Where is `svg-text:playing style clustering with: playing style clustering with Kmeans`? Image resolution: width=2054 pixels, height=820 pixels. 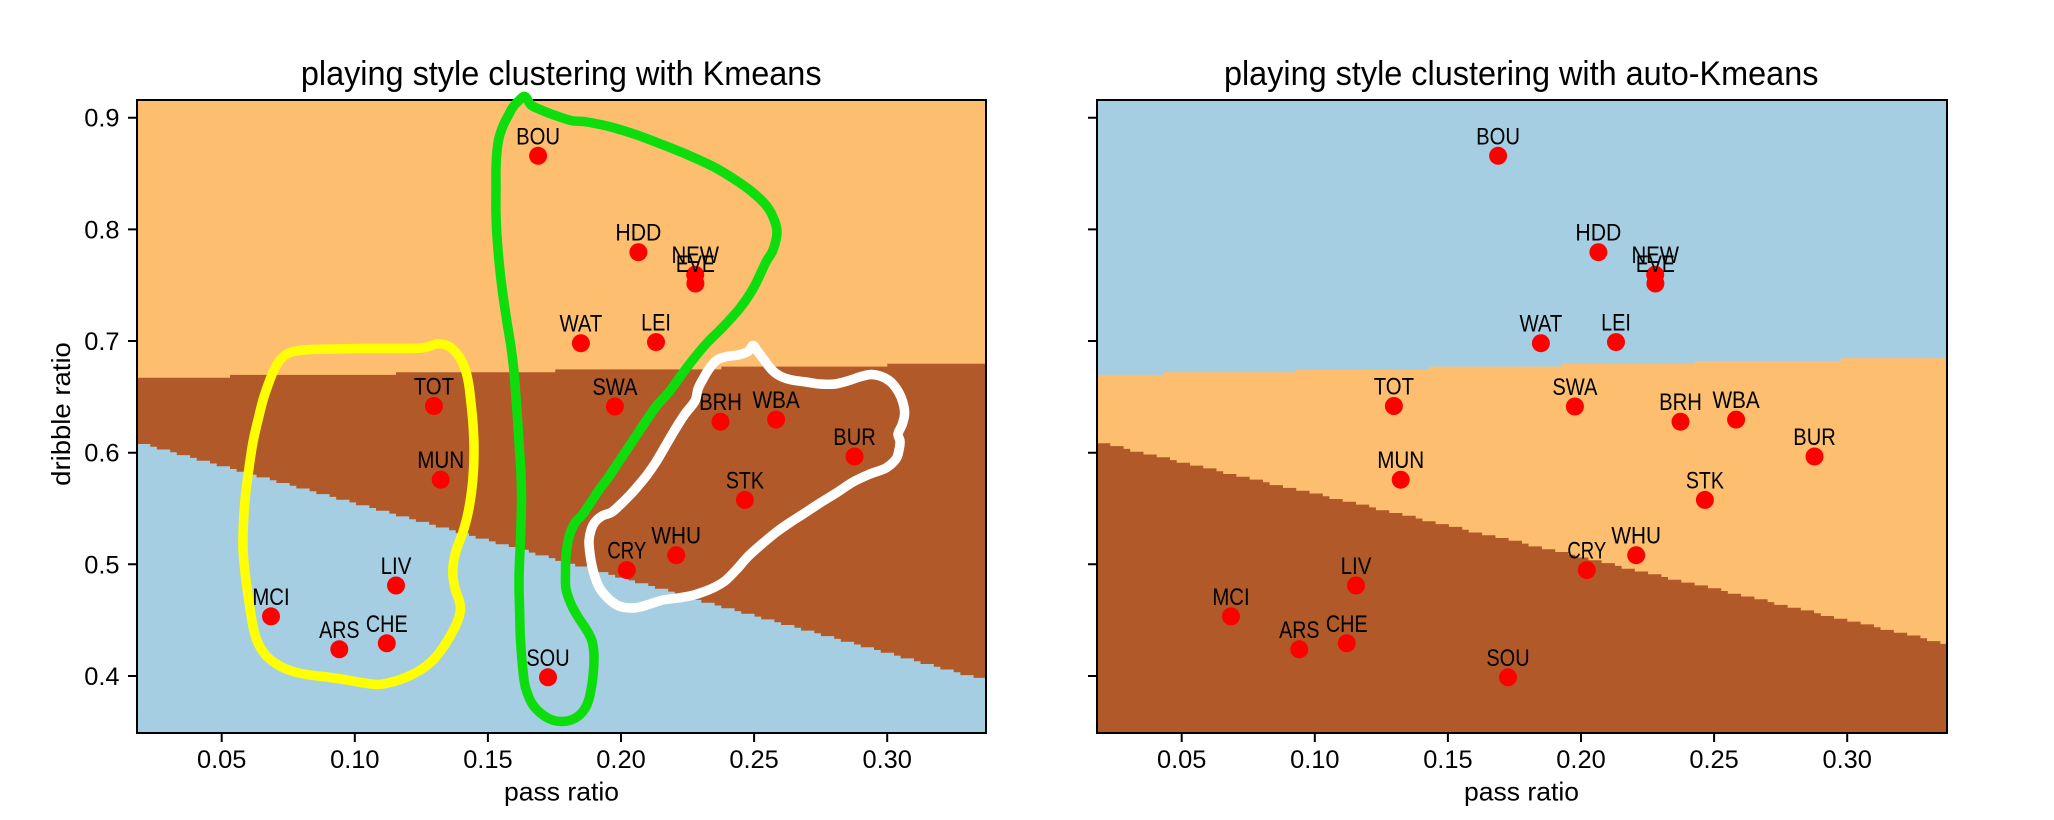 svg-text:playing style clustering with: playing style clustering with Kmeans is located at coordinates (561, 74).